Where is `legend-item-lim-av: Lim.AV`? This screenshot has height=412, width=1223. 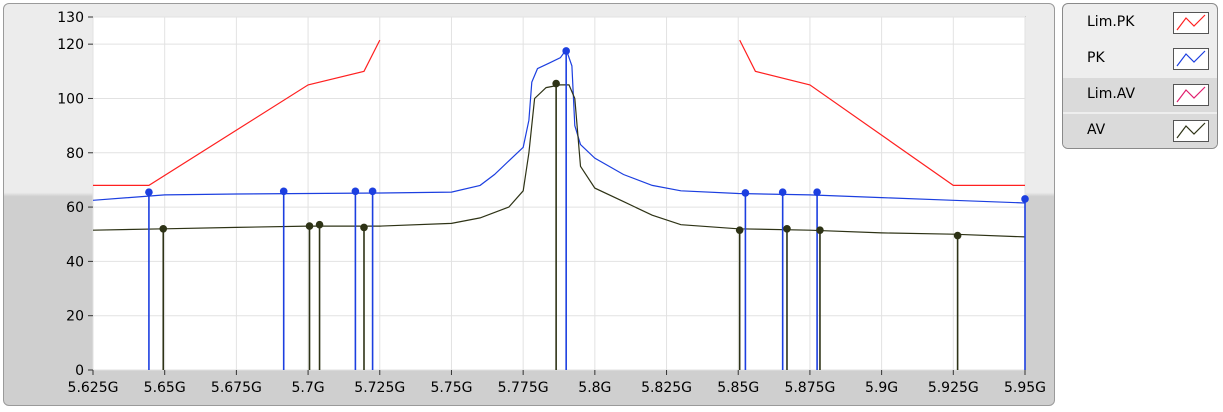 legend-item-lim-av: Lim.AV is located at coordinates (1140, 95).